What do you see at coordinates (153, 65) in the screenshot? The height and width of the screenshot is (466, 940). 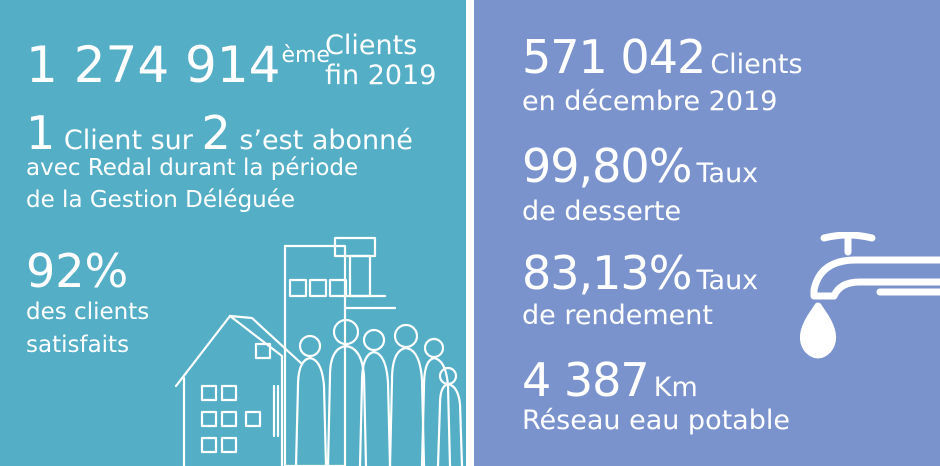 I see `stat-clients-rank-value: 1 274 914` at bounding box center [153, 65].